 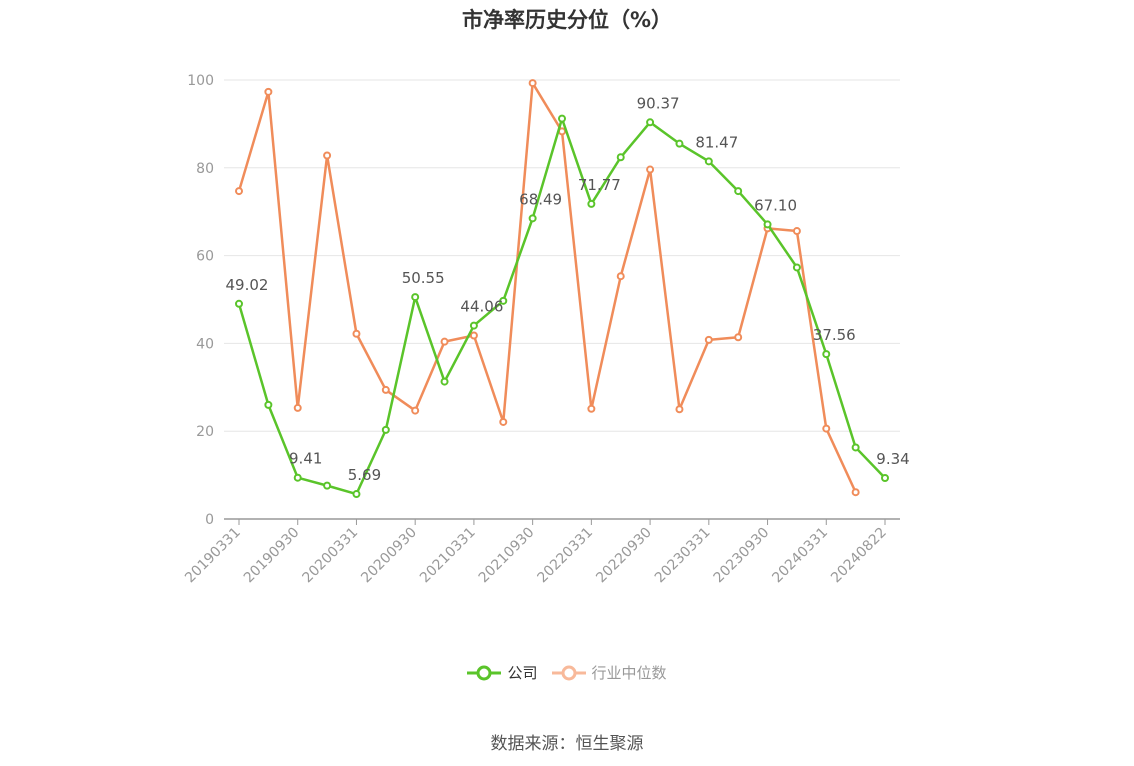 What do you see at coordinates (683, 556) in the screenshot?
I see `x-tick-label: 20230331` at bounding box center [683, 556].